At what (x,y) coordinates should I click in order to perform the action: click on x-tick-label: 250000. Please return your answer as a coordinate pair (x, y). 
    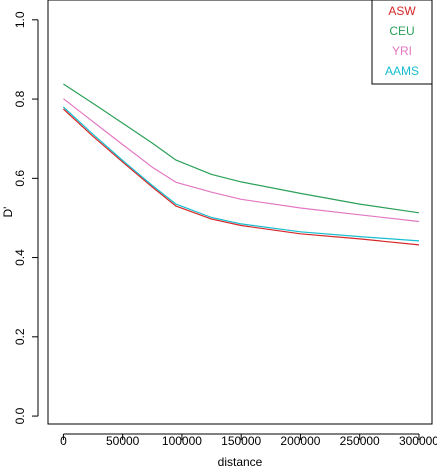
    Looking at the image, I should click on (360, 441).